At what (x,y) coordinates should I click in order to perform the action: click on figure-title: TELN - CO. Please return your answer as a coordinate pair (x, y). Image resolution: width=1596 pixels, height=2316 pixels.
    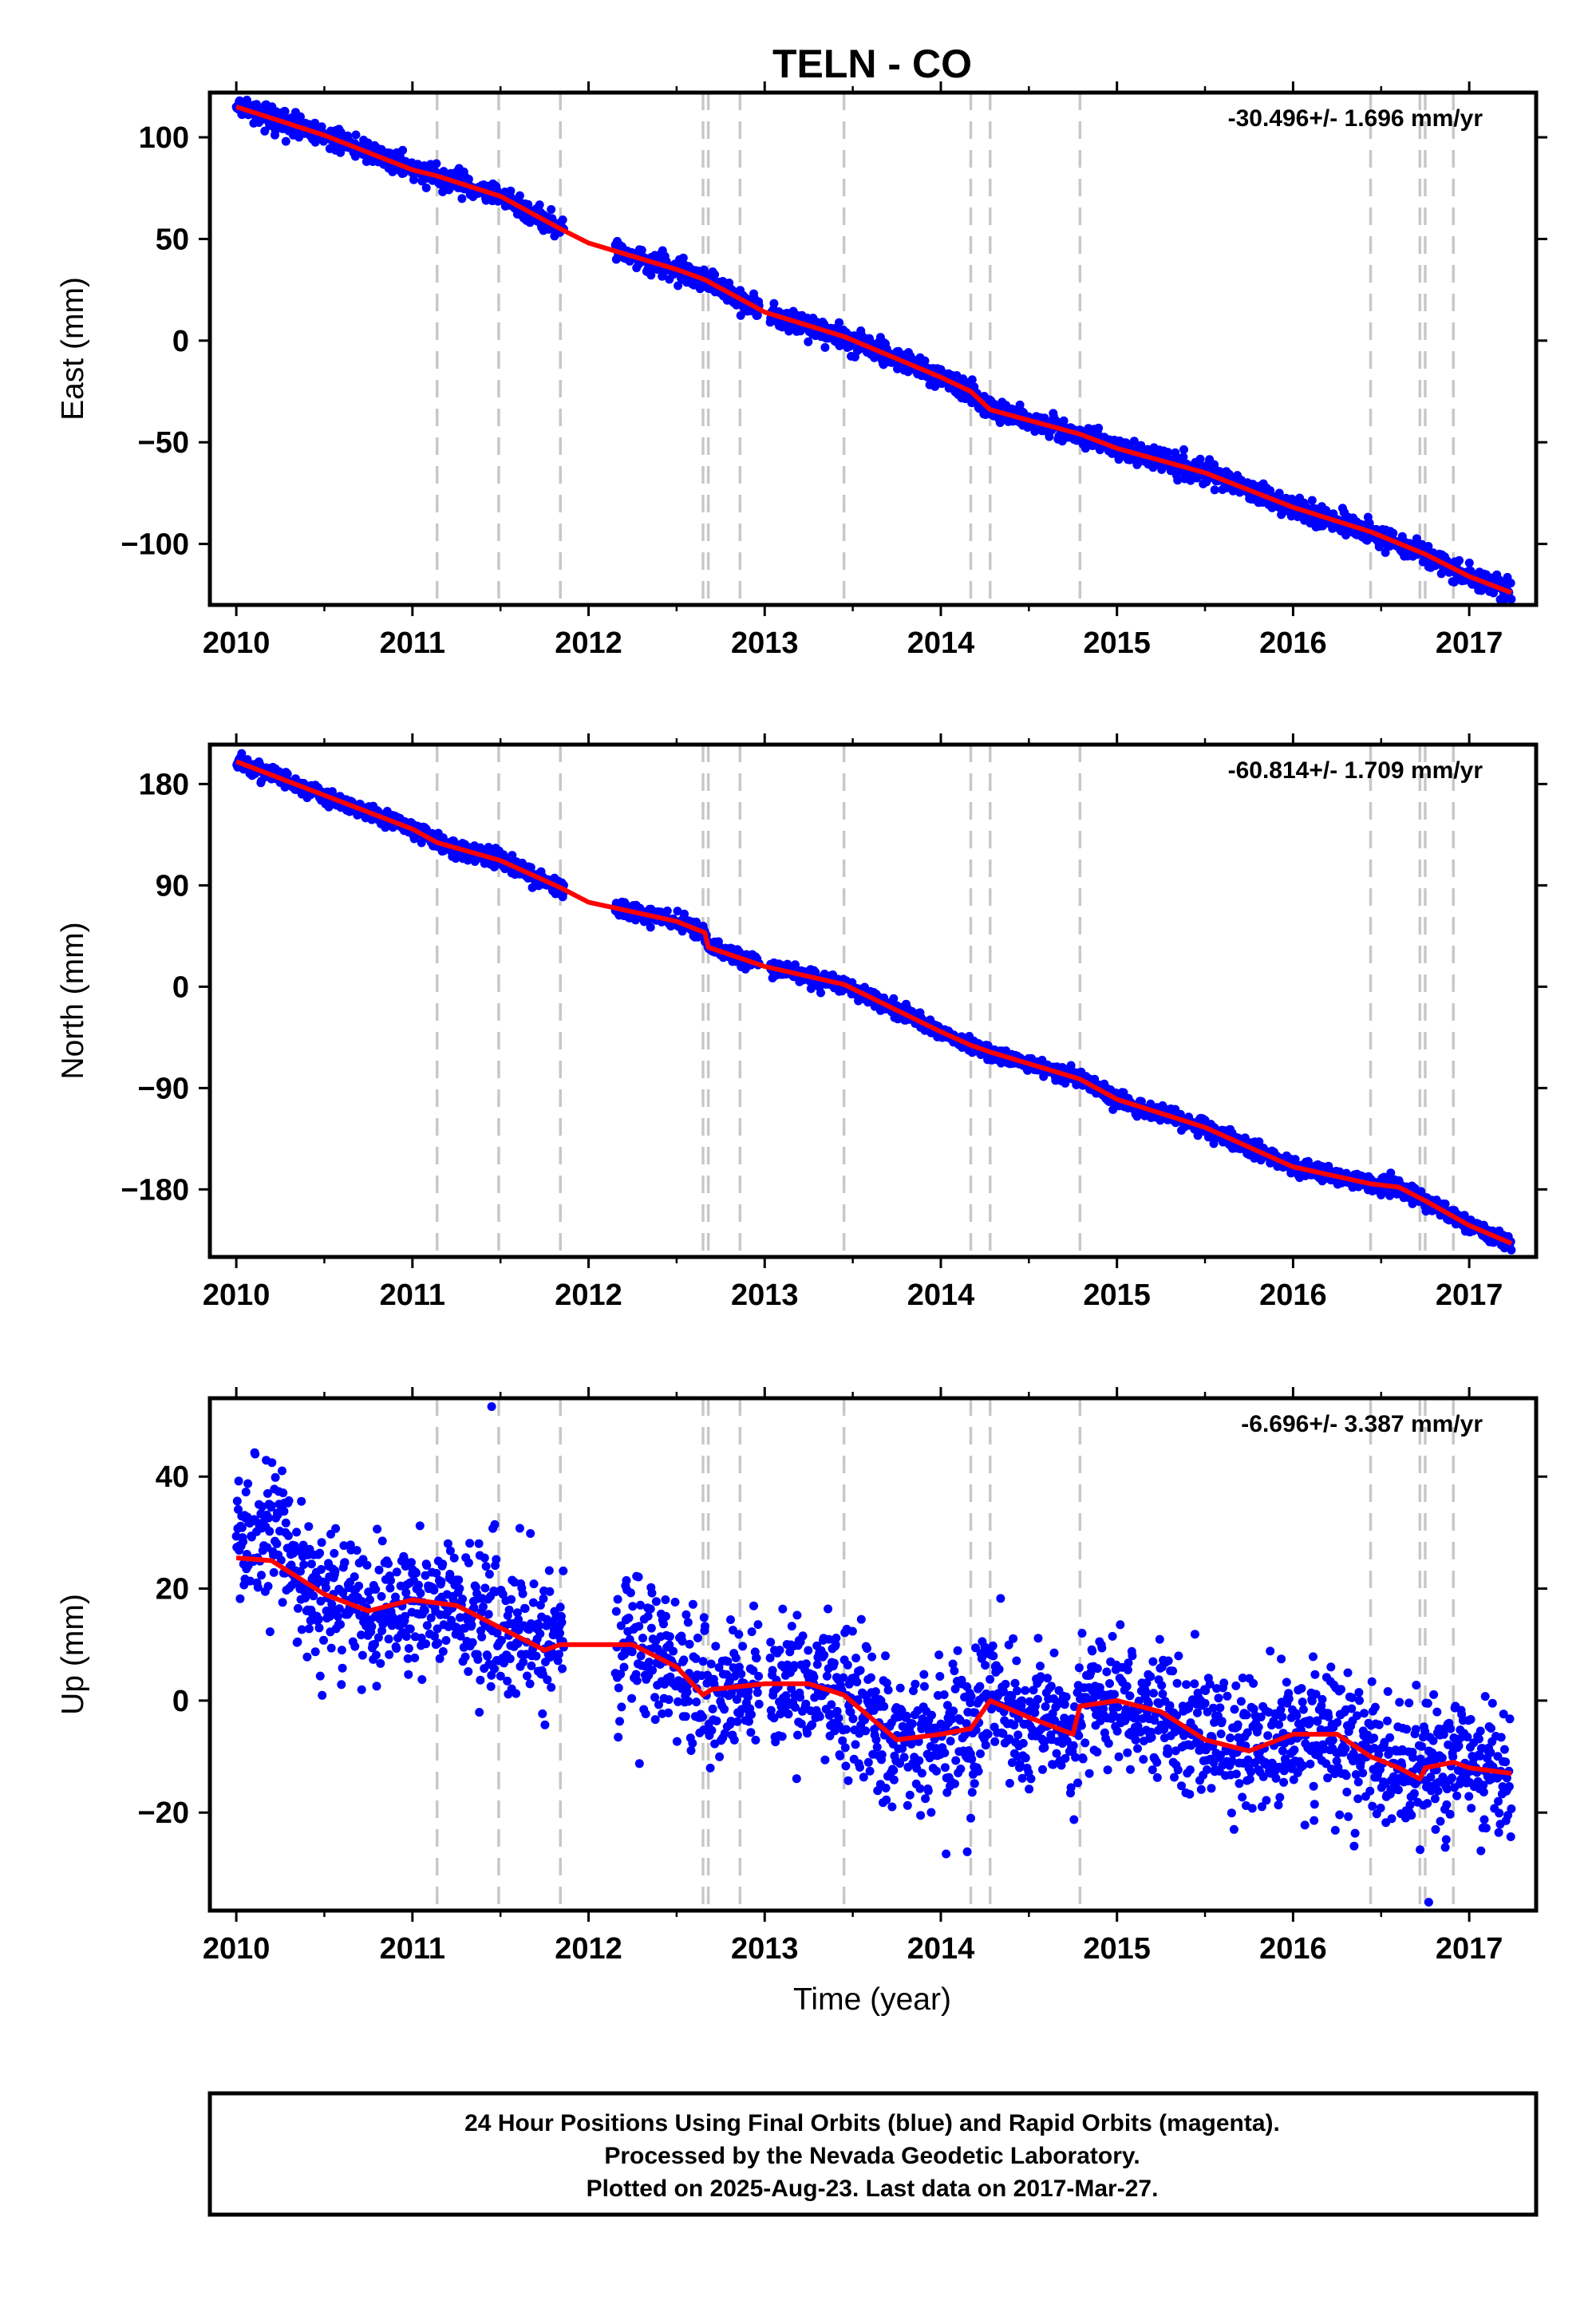
    Looking at the image, I should click on (872, 63).